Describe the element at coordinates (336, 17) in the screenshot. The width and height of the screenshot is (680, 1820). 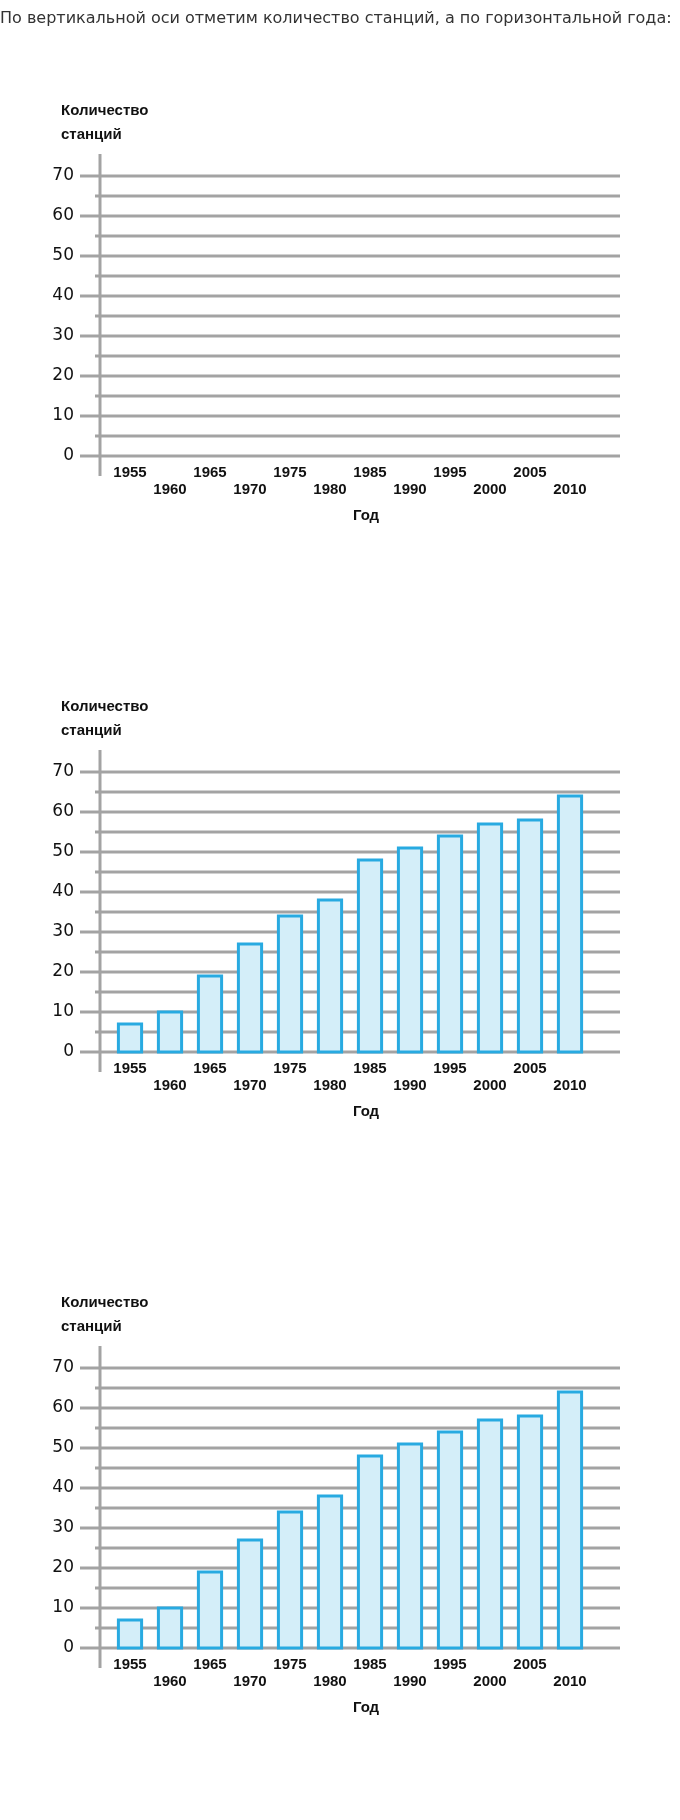
I see `chart-title: По вертикальной оси отметим количество станций, а по горизонтальной года:` at that location.